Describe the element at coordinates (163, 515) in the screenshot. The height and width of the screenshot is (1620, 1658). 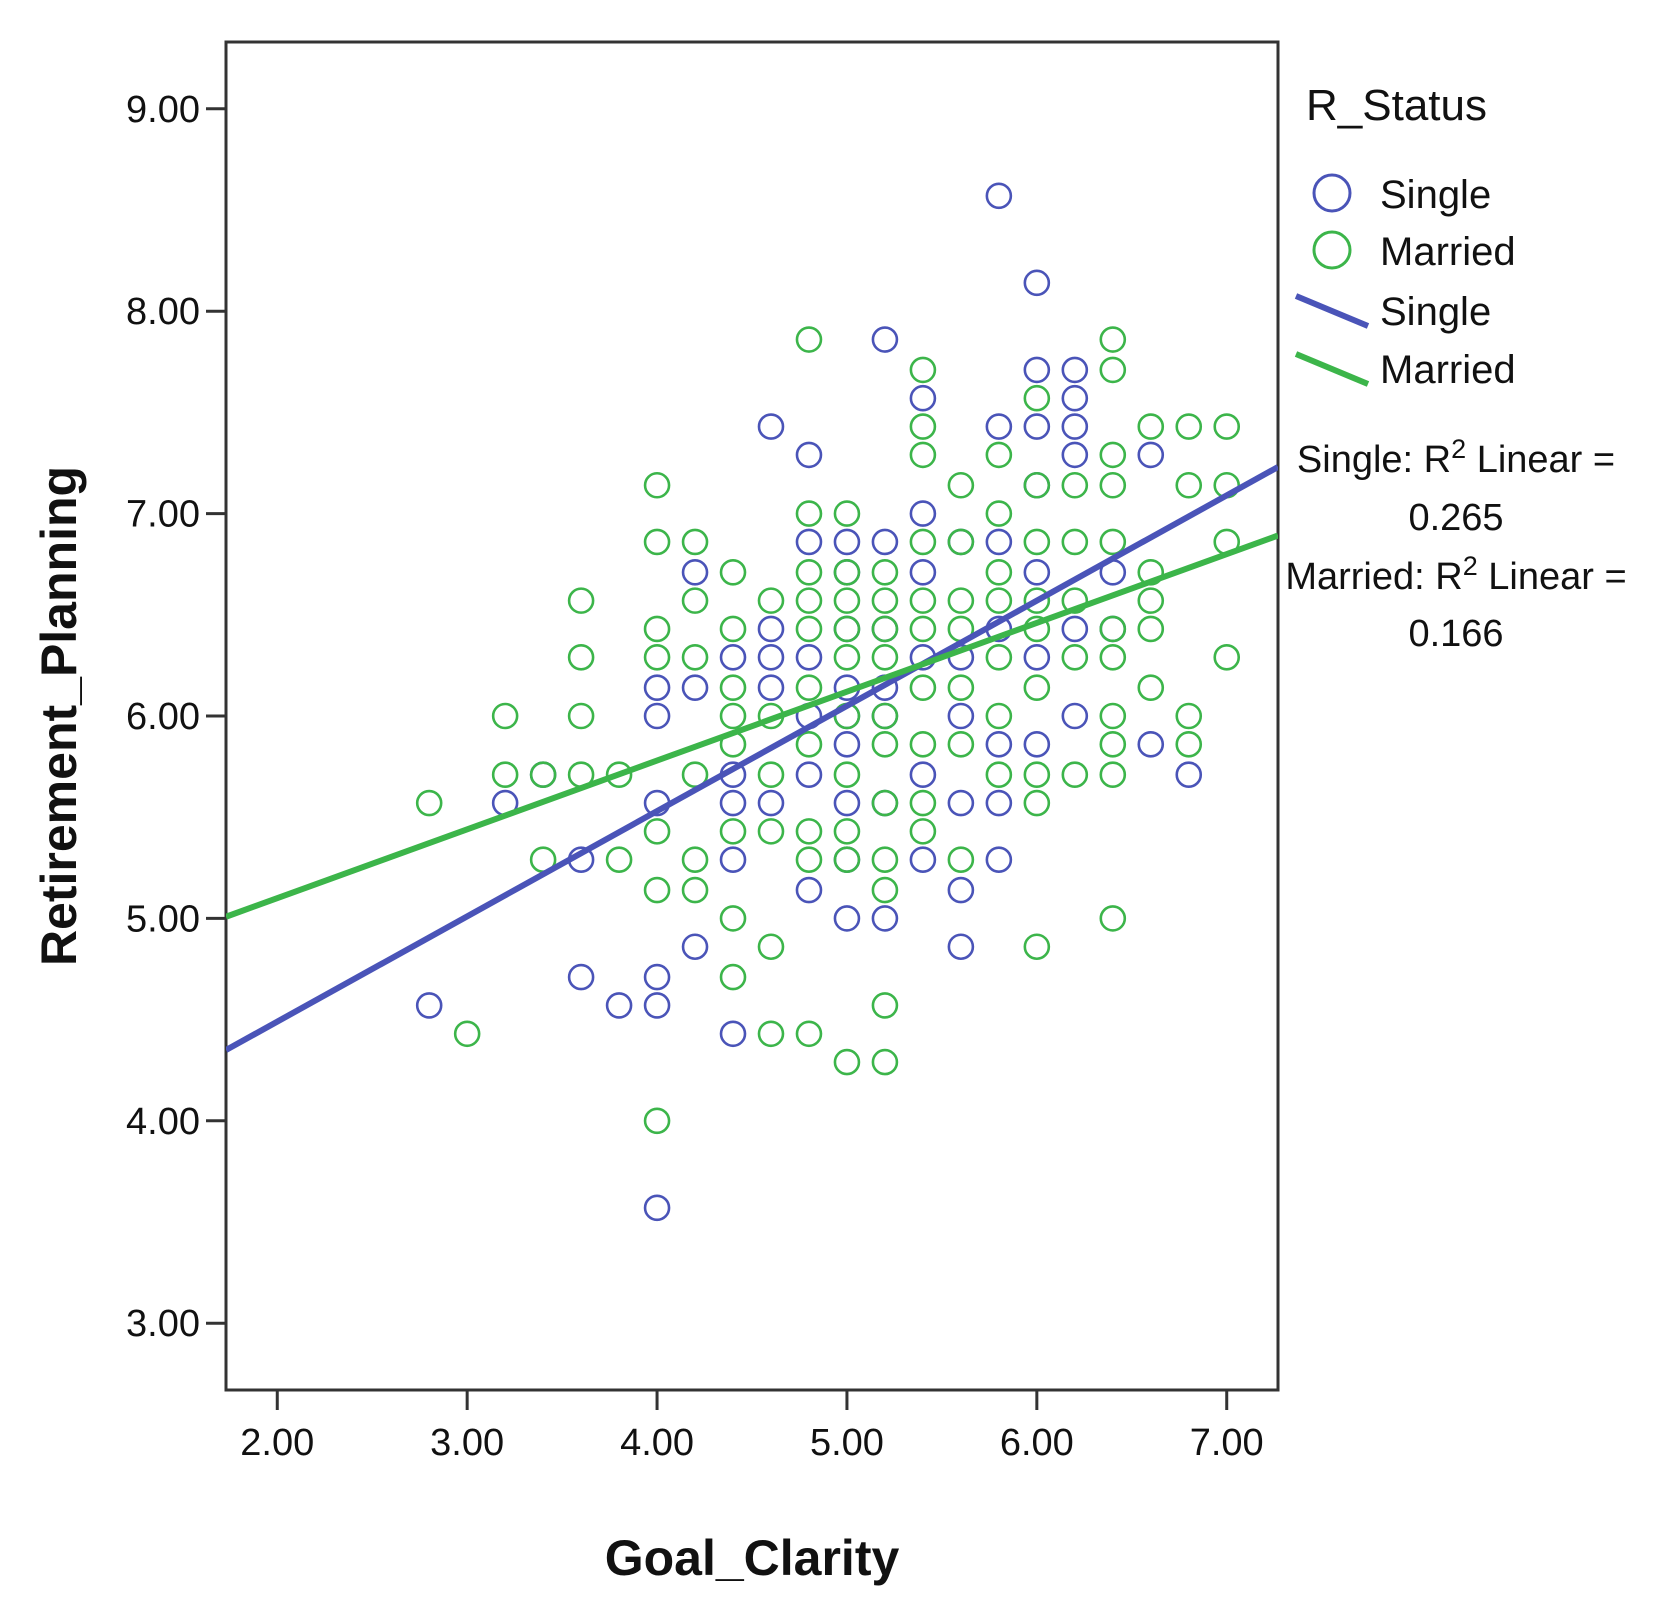
I see `y-tick-label: 7.00` at that location.